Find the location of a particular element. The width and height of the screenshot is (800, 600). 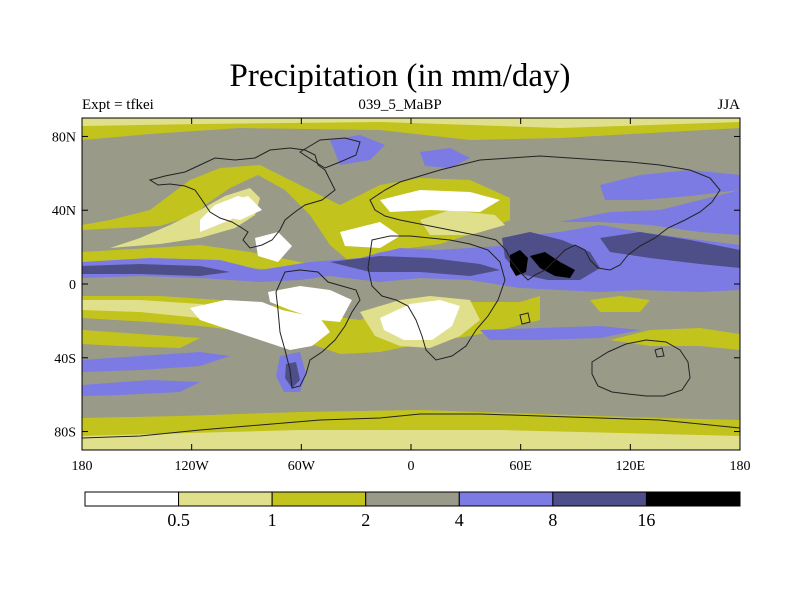

lat-tick-label: 80S is located at coordinates (65, 433).